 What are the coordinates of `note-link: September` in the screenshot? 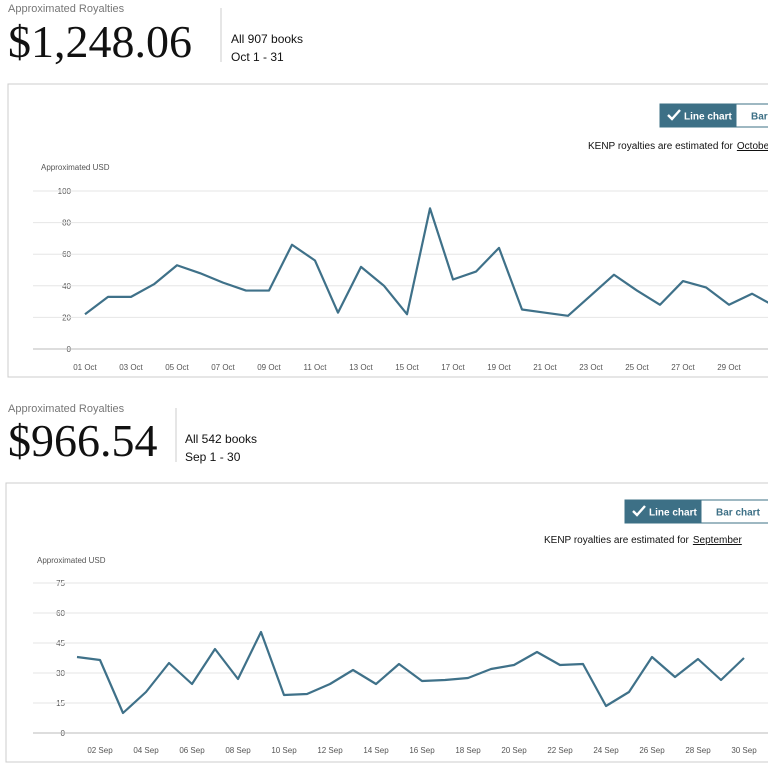 It's located at (718, 540).